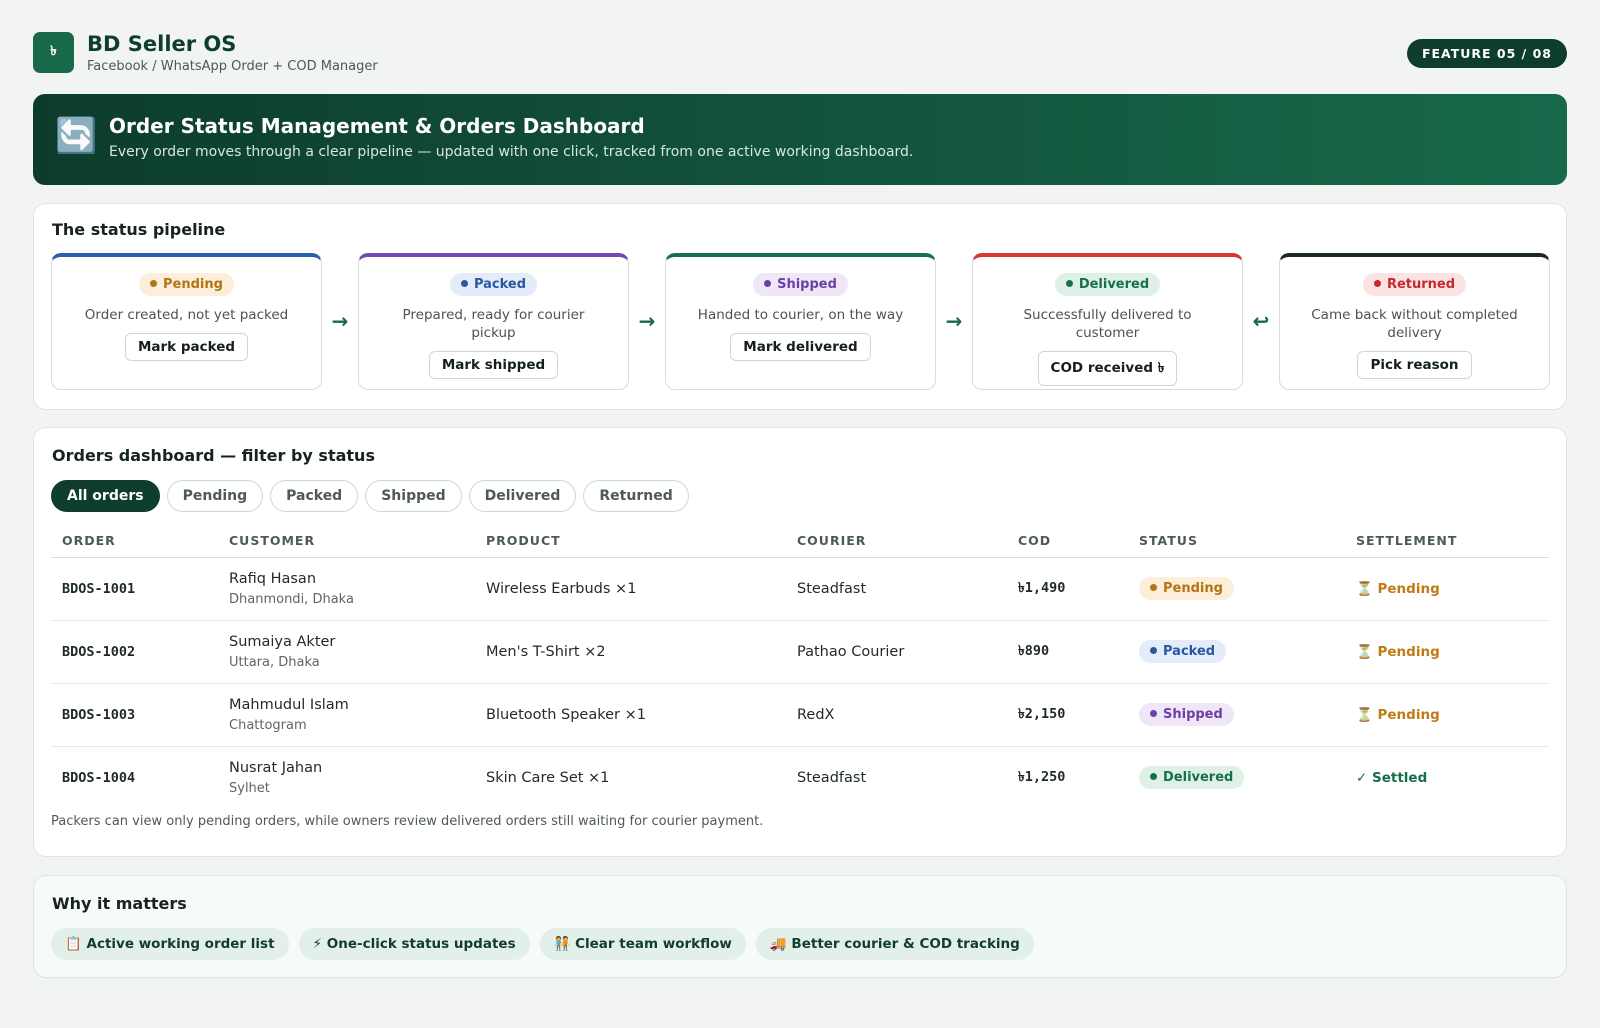 The image size is (1600, 1028). I want to click on courier: RedX, so click(816, 714).